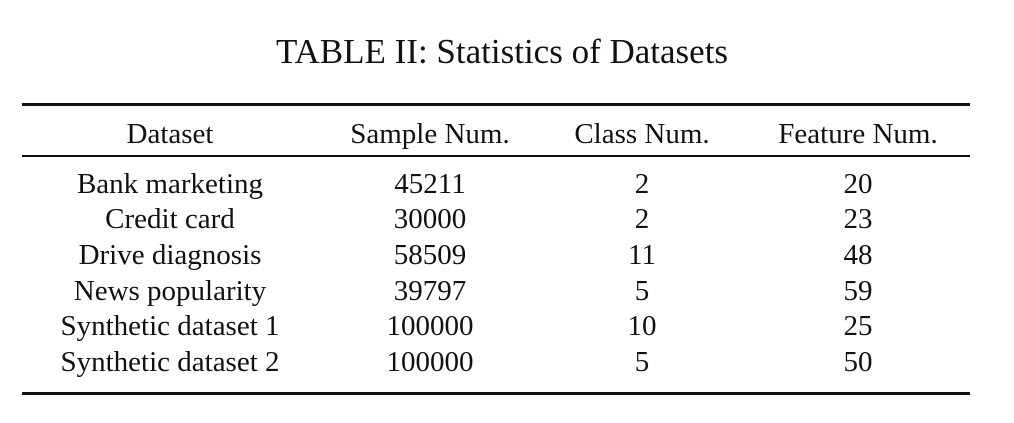  What do you see at coordinates (502, 51) in the screenshot?
I see `table-caption: TABLE II: Statistics of Datasets` at bounding box center [502, 51].